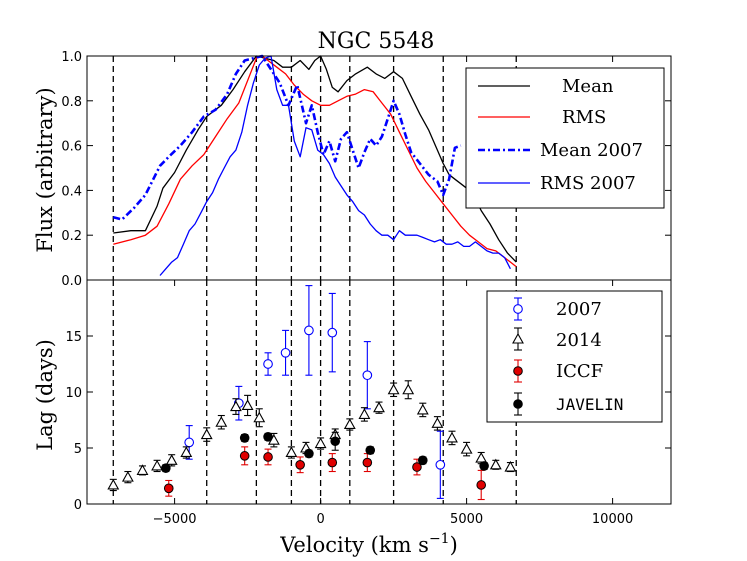 This screenshot has height=561, width=747. I want to click on 2014-point-3, so click(157, 466).